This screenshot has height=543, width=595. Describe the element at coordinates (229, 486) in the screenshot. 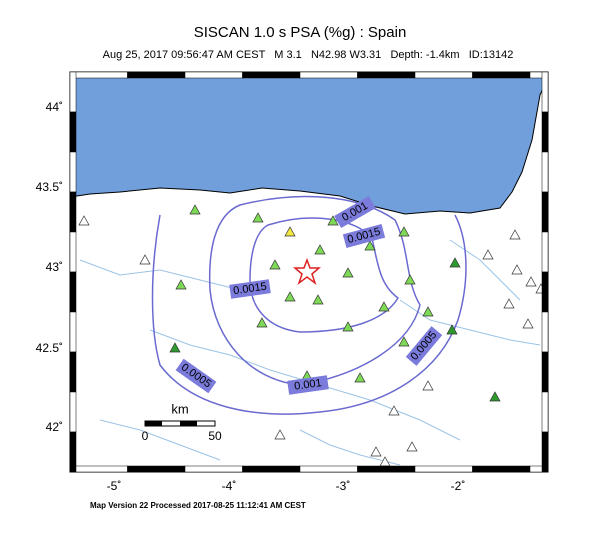

I see `longitude-label: -4˚` at that location.